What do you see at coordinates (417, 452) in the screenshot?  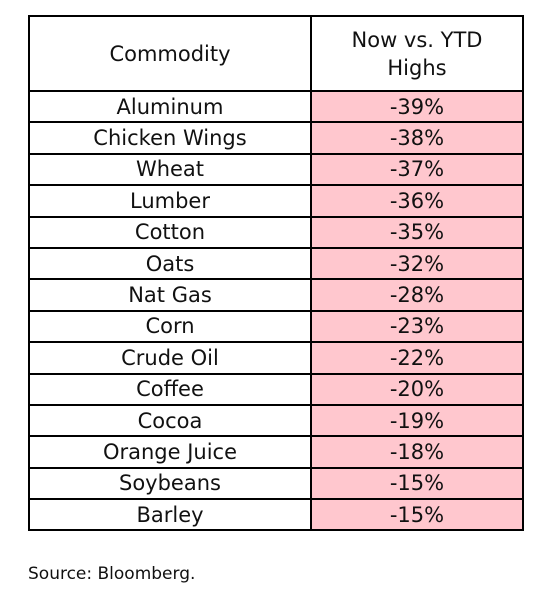 I see `change-value-cell: -18%` at bounding box center [417, 452].